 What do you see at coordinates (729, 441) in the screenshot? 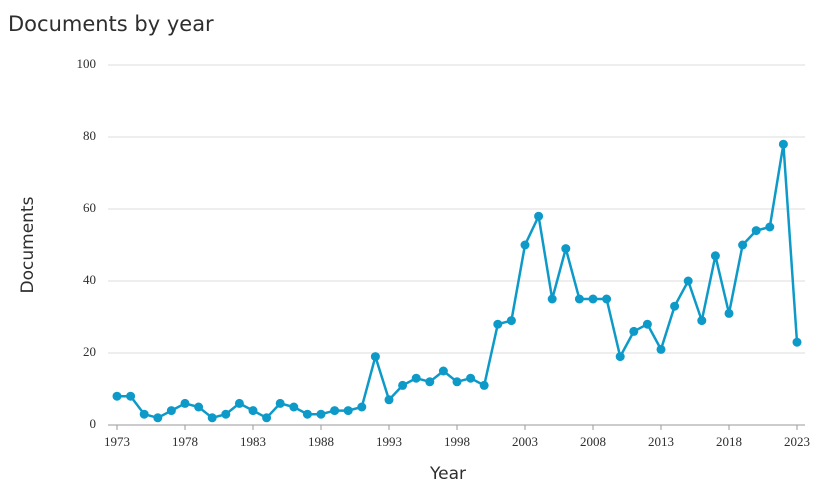
I see `x-tick-label: 2018` at bounding box center [729, 441].